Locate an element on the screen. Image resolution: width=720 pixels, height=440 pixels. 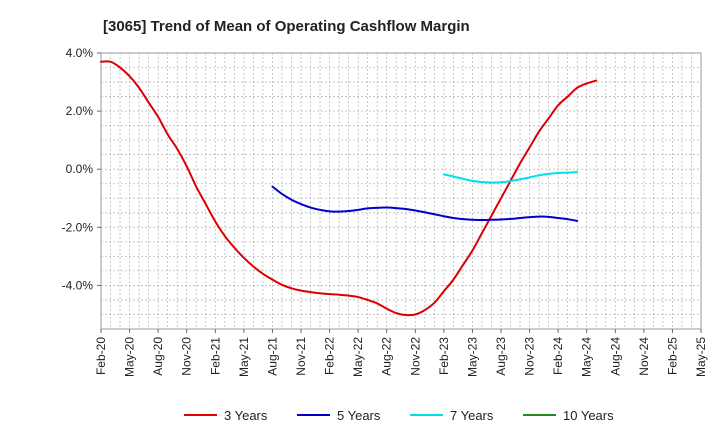
x-tick-label: May-25 is located at coordinates (701, 357).